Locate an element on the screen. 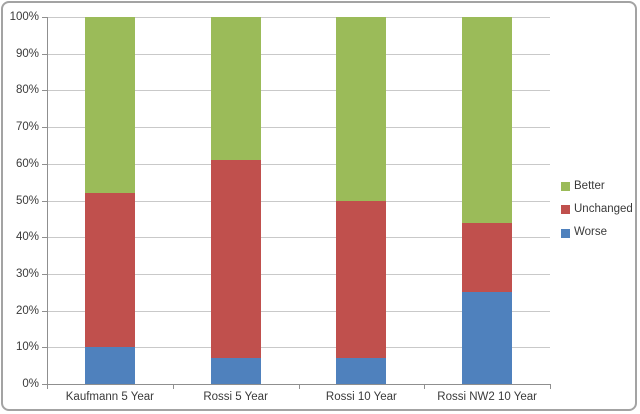  legend: Better Unchanged Worse is located at coordinates (597, 215).